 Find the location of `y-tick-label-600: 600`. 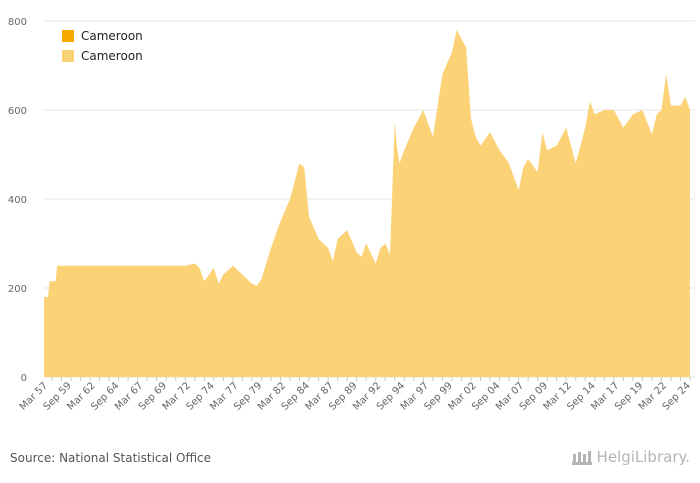

y-tick-label-600: 600 is located at coordinates (17, 111).